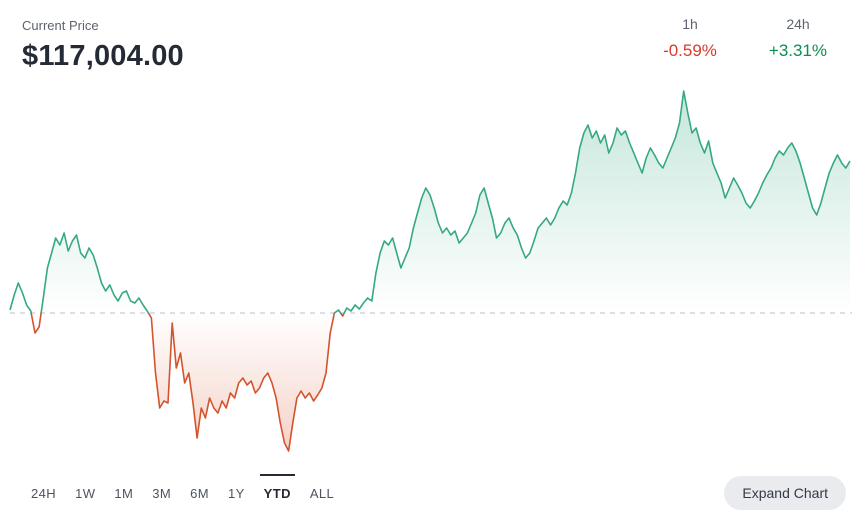 The width and height of the screenshot is (860, 524). Describe the element at coordinates (690, 50) in the screenshot. I see `stat-1h-value: -0.59%` at that location.